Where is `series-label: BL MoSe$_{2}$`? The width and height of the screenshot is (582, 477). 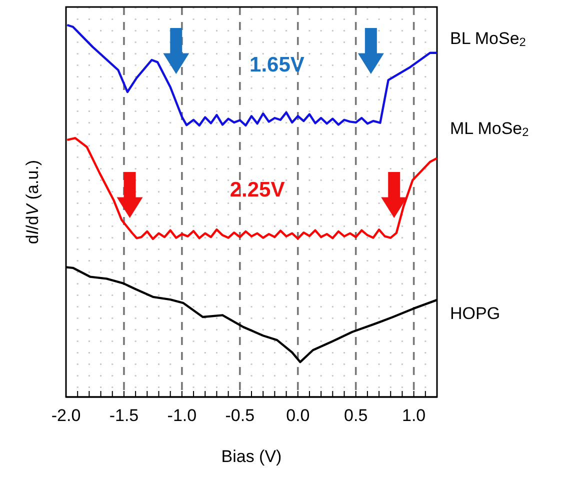
series-label: BL MoSe$_{2}$ is located at coordinates (488, 39).